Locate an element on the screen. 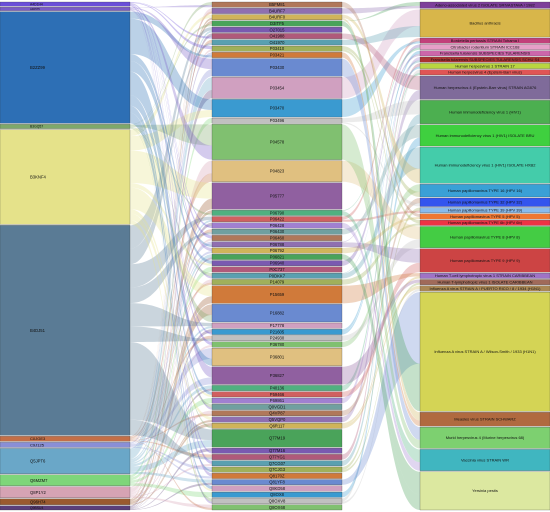 This screenshot has height=512, width=550. mid-node-label: Q4VP87 is located at coordinates (277, 413).